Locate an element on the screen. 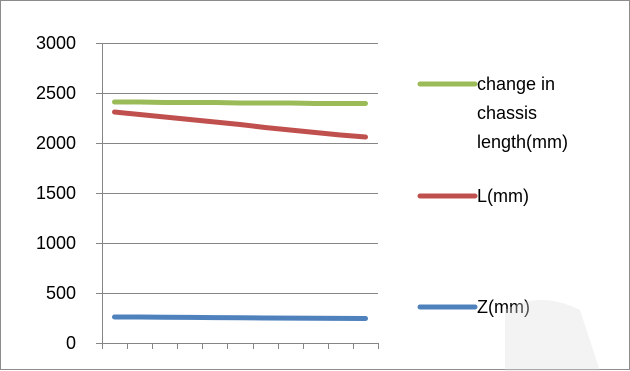 The width and height of the screenshot is (630, 371). y-axis-tick-labels: 0 500 1000 1500 2000 2500 3000 is located at coordinates (56, 193).